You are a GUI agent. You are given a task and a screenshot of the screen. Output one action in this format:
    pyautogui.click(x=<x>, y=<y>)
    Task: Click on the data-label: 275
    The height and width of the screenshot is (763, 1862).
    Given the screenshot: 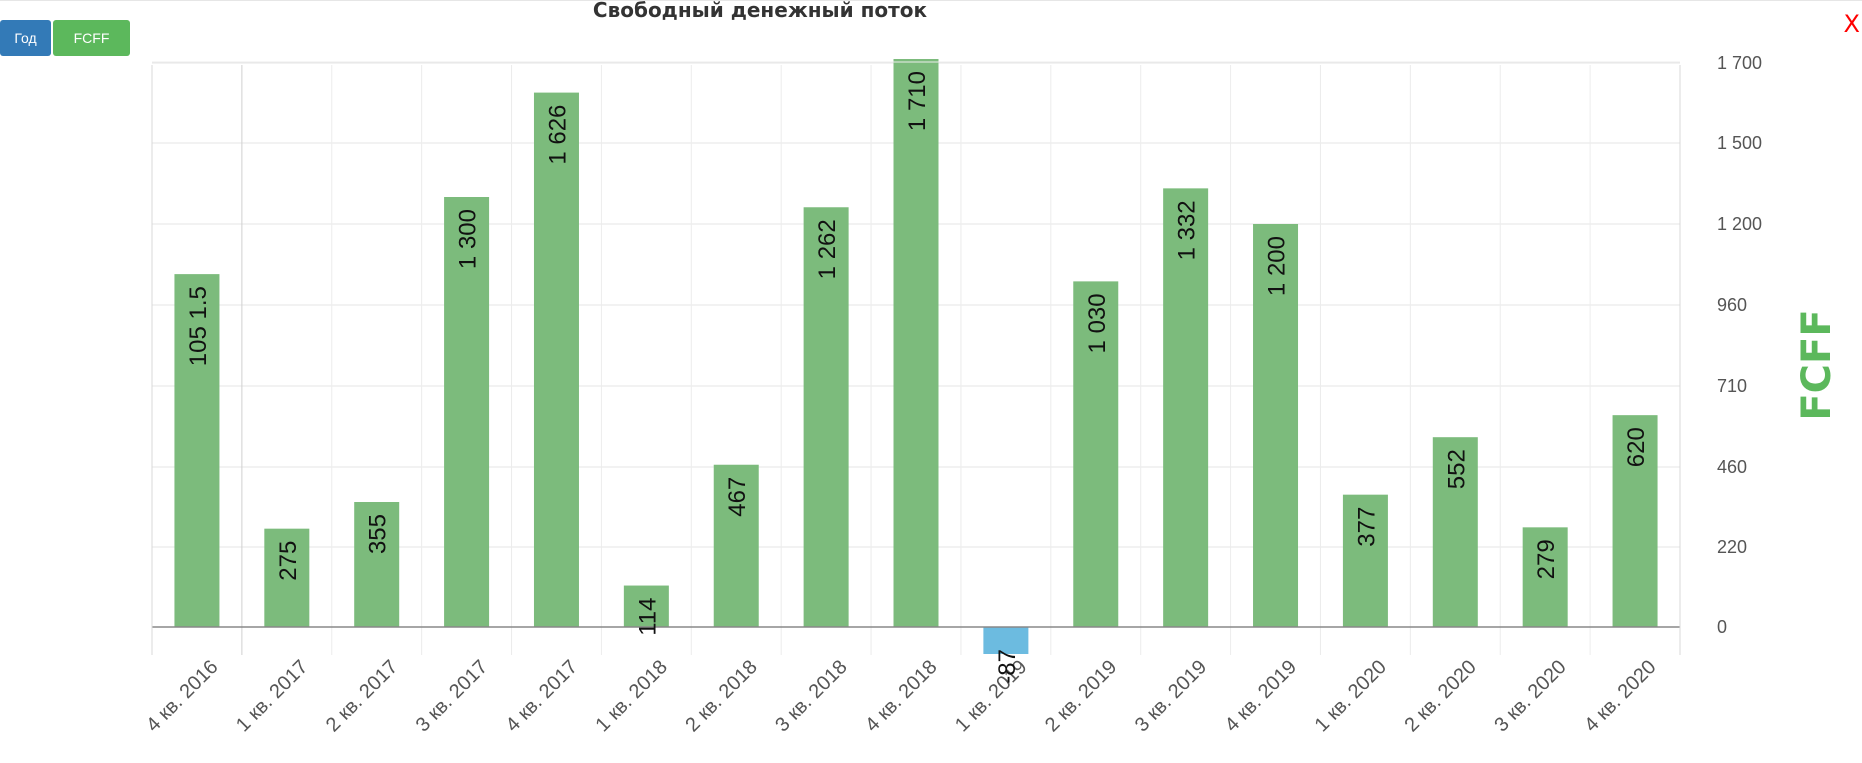 What is the action you would take?
    pyautogui.click(x=288, y=561)
    